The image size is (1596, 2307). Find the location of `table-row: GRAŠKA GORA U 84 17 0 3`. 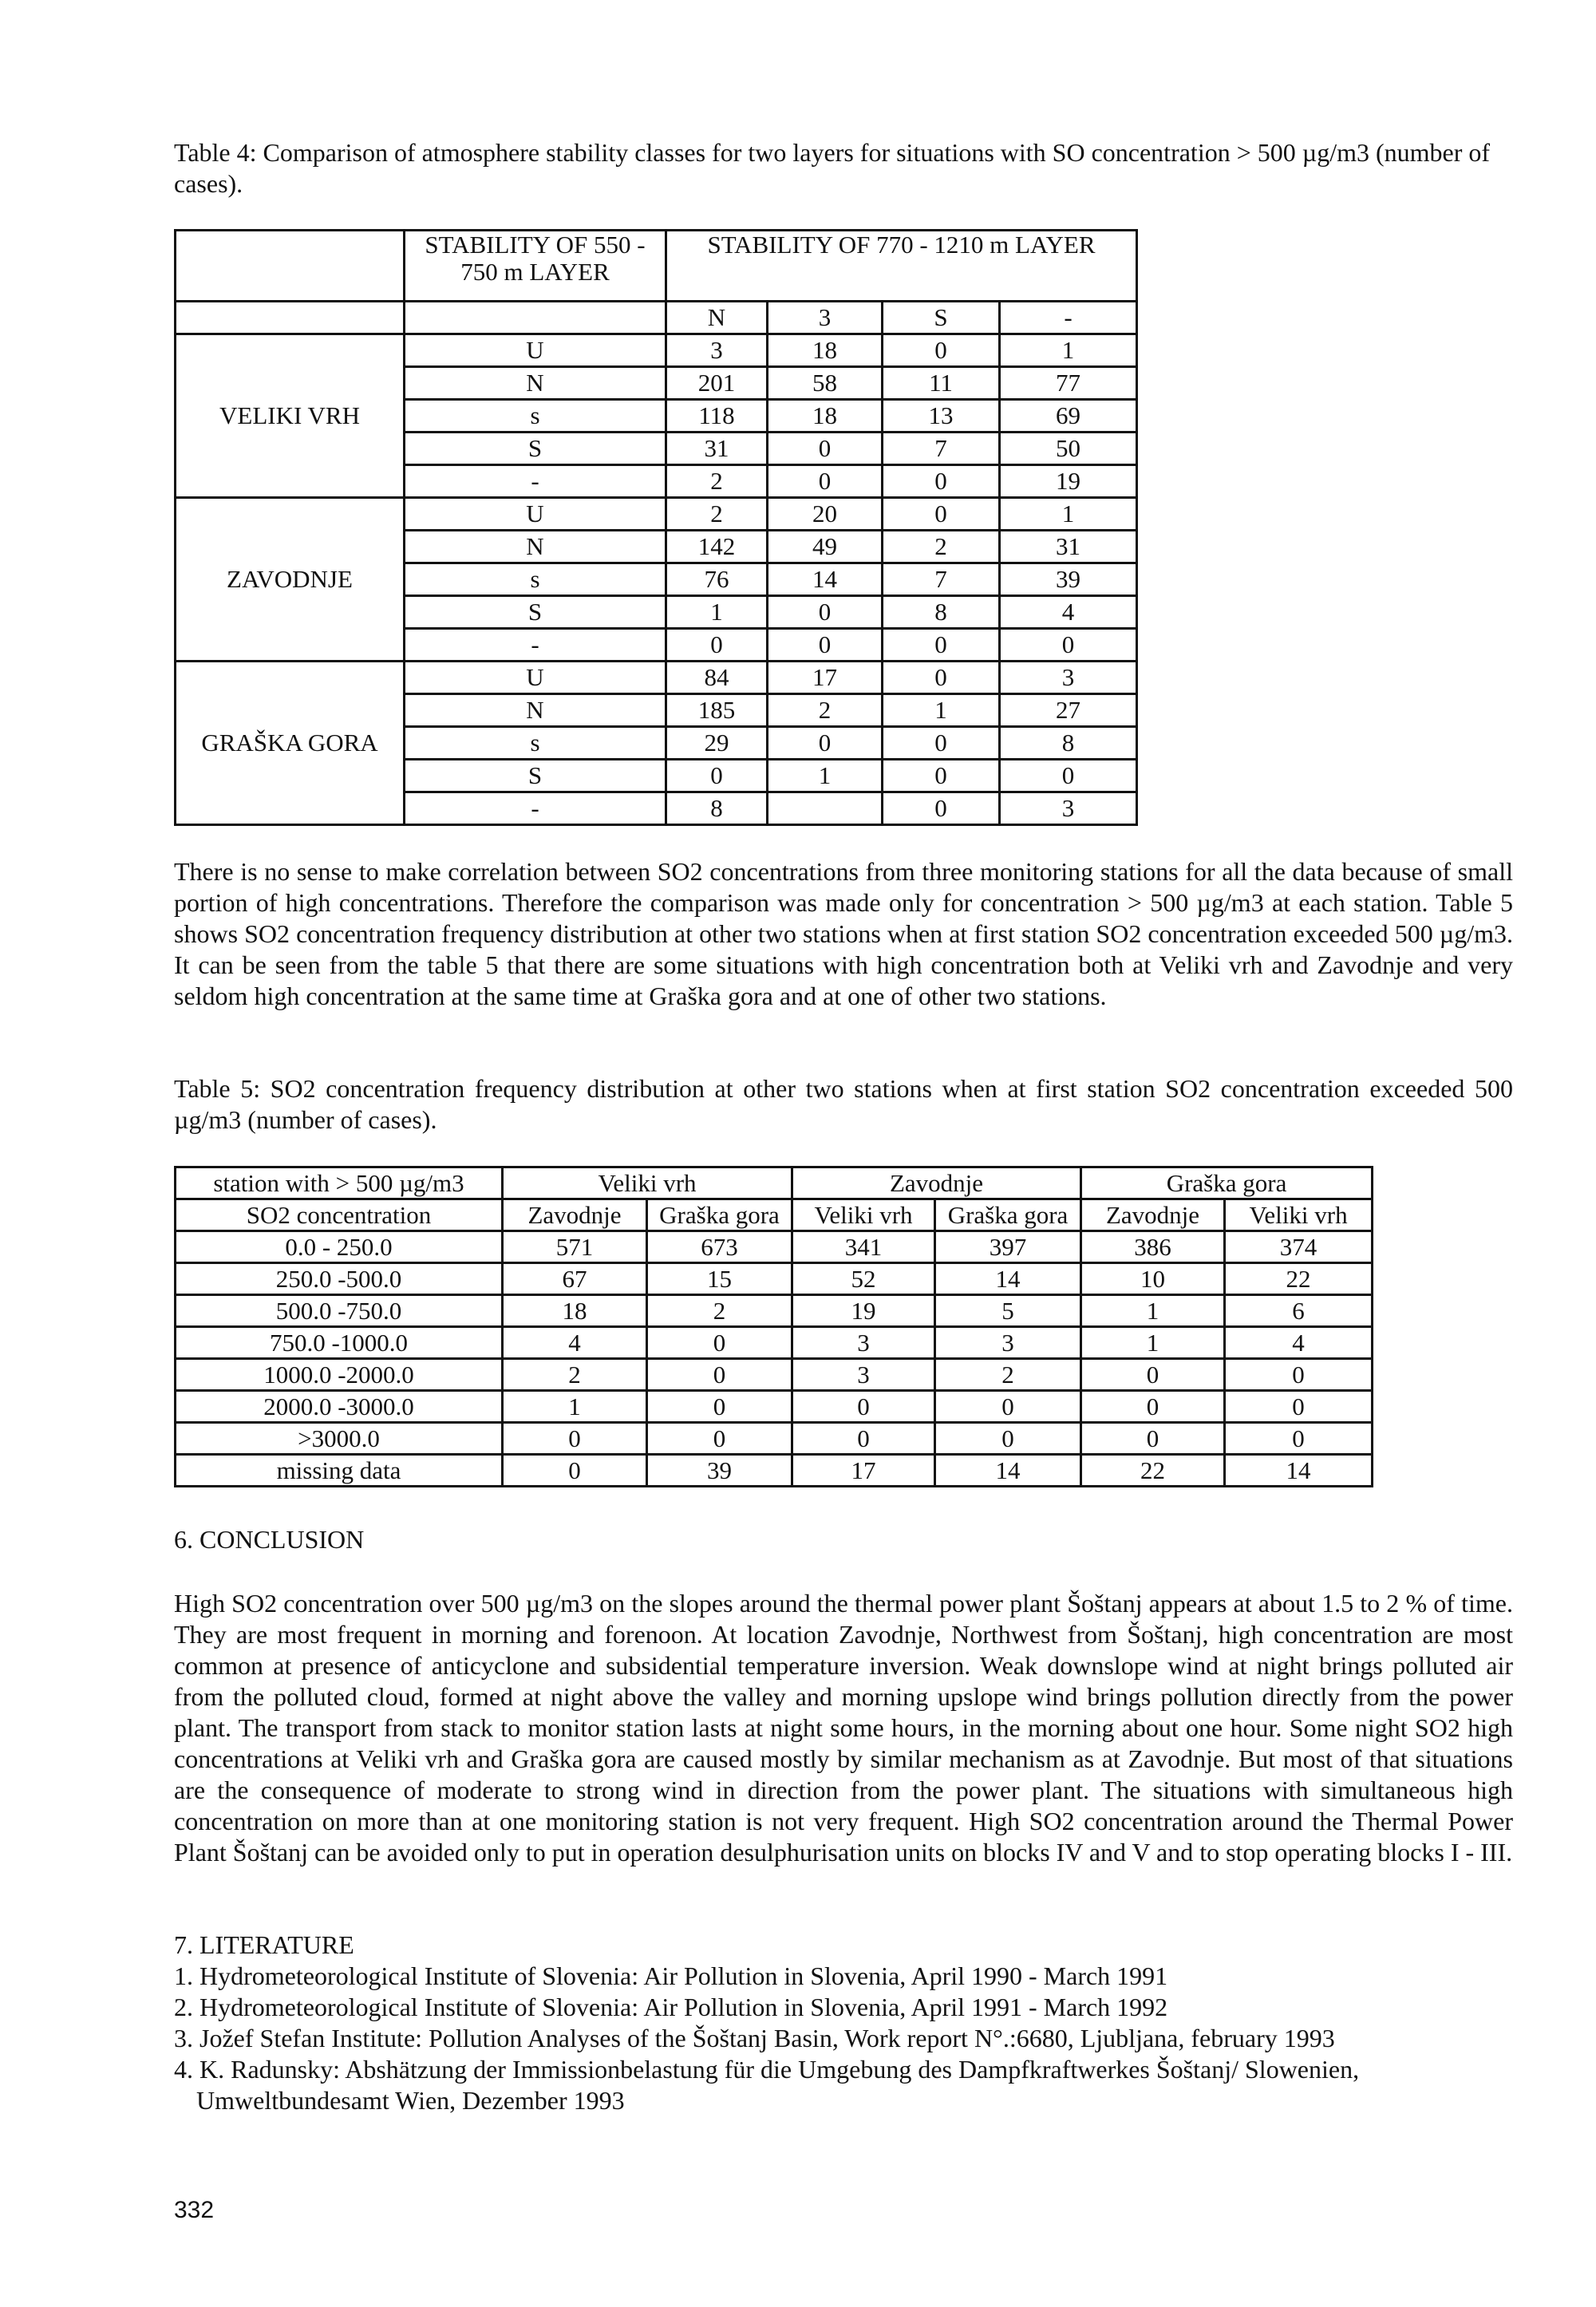

table-row: GRAŠKA GORA U 84 17 0 3 is located at coordinates (656, 743).